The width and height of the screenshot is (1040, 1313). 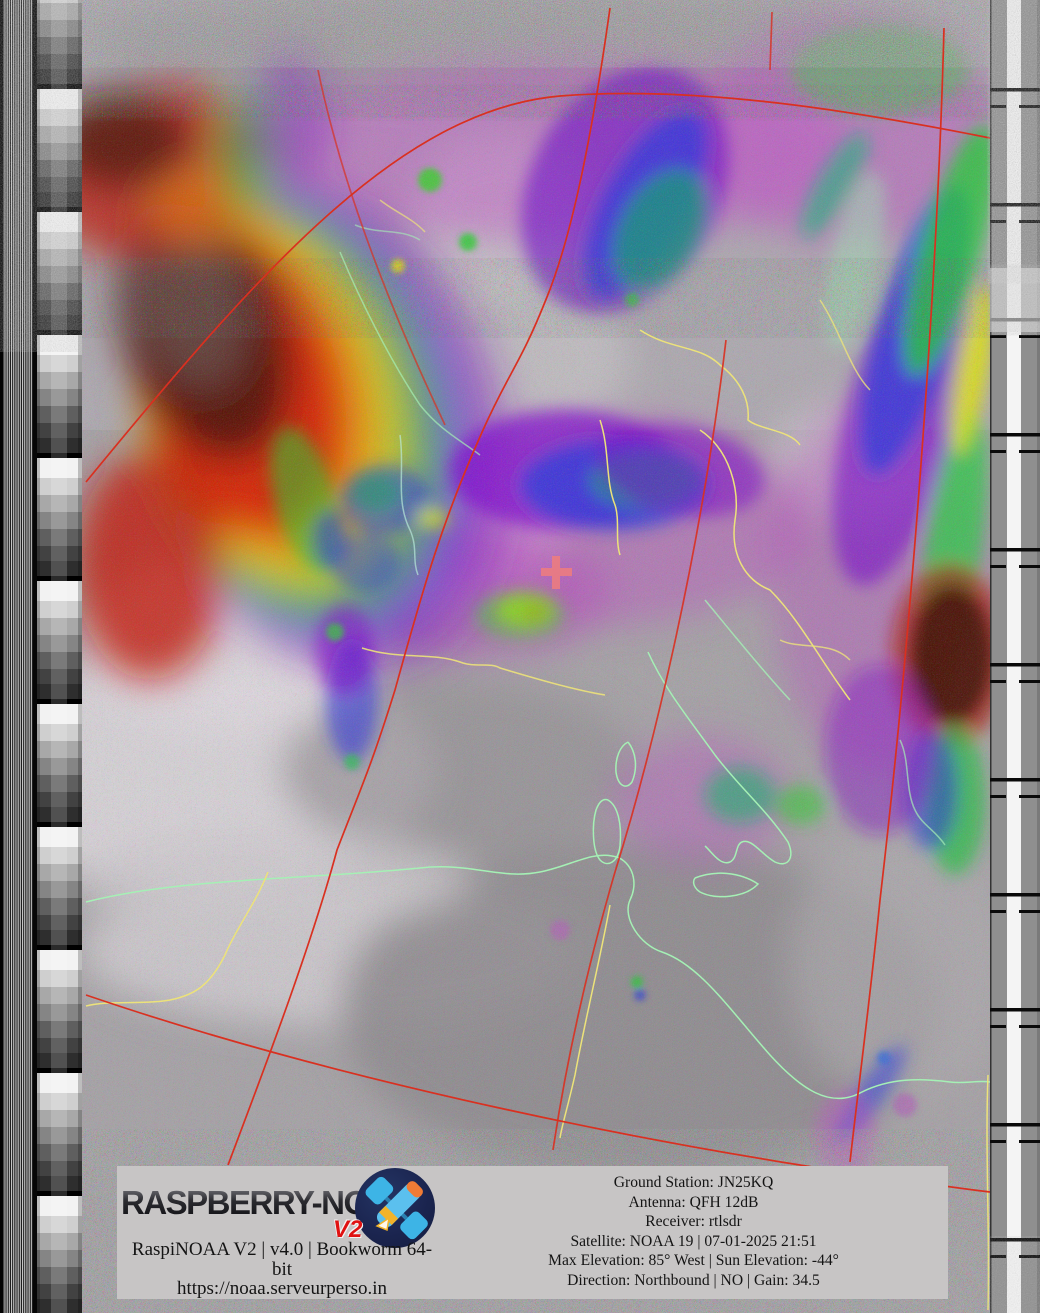 What do you see at coordinates (693, 1222) in the screenshot?
I see `info-line-receiver: Receiver: rtlsdr` at bounding box center [693, 1222].